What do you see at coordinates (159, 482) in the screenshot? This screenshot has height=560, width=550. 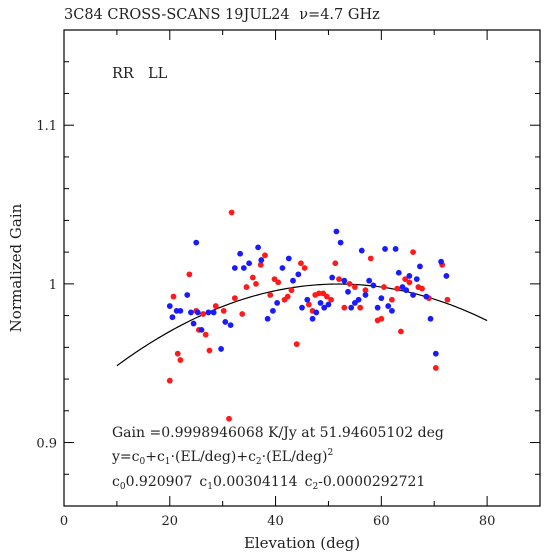 I see `coef-c0-value: 0.920907` at bounding box center [159, 482].